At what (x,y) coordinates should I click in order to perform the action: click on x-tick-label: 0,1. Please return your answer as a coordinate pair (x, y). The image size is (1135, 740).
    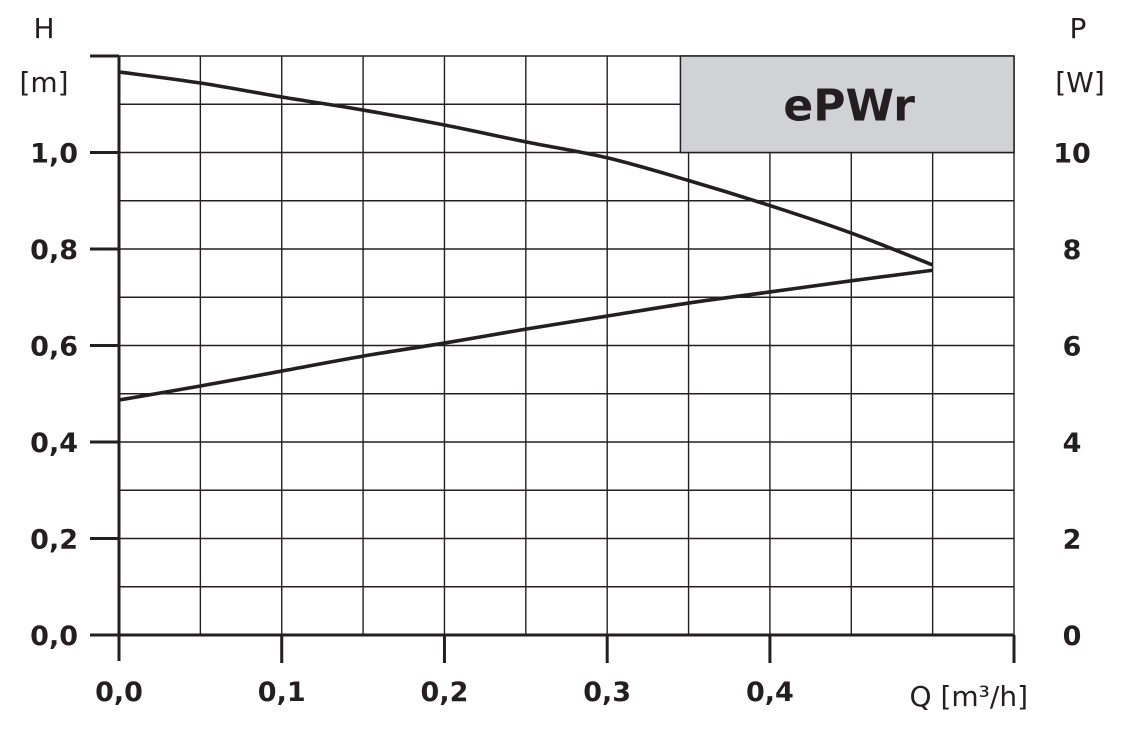
    Looking at the image, I should click on (282, 692).